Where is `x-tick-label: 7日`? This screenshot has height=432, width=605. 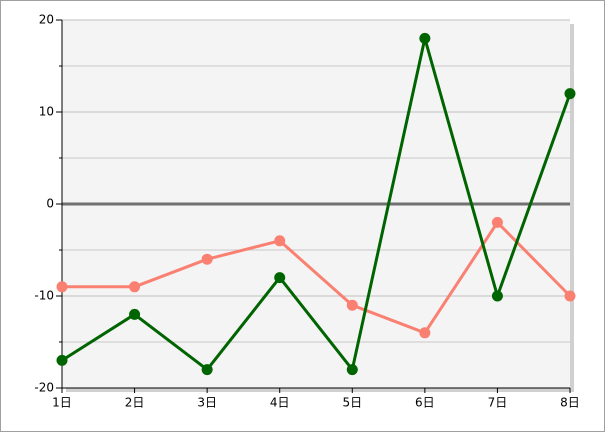
x-tick-label: 7日 is located at coordinates (498, 403).